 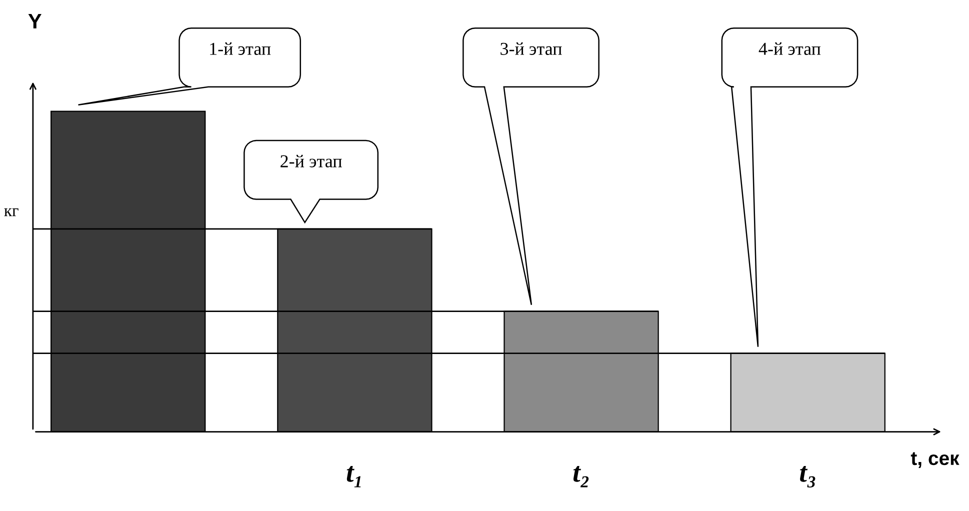 I want to click on text: 4-й этап, so click(x=789, y=48).